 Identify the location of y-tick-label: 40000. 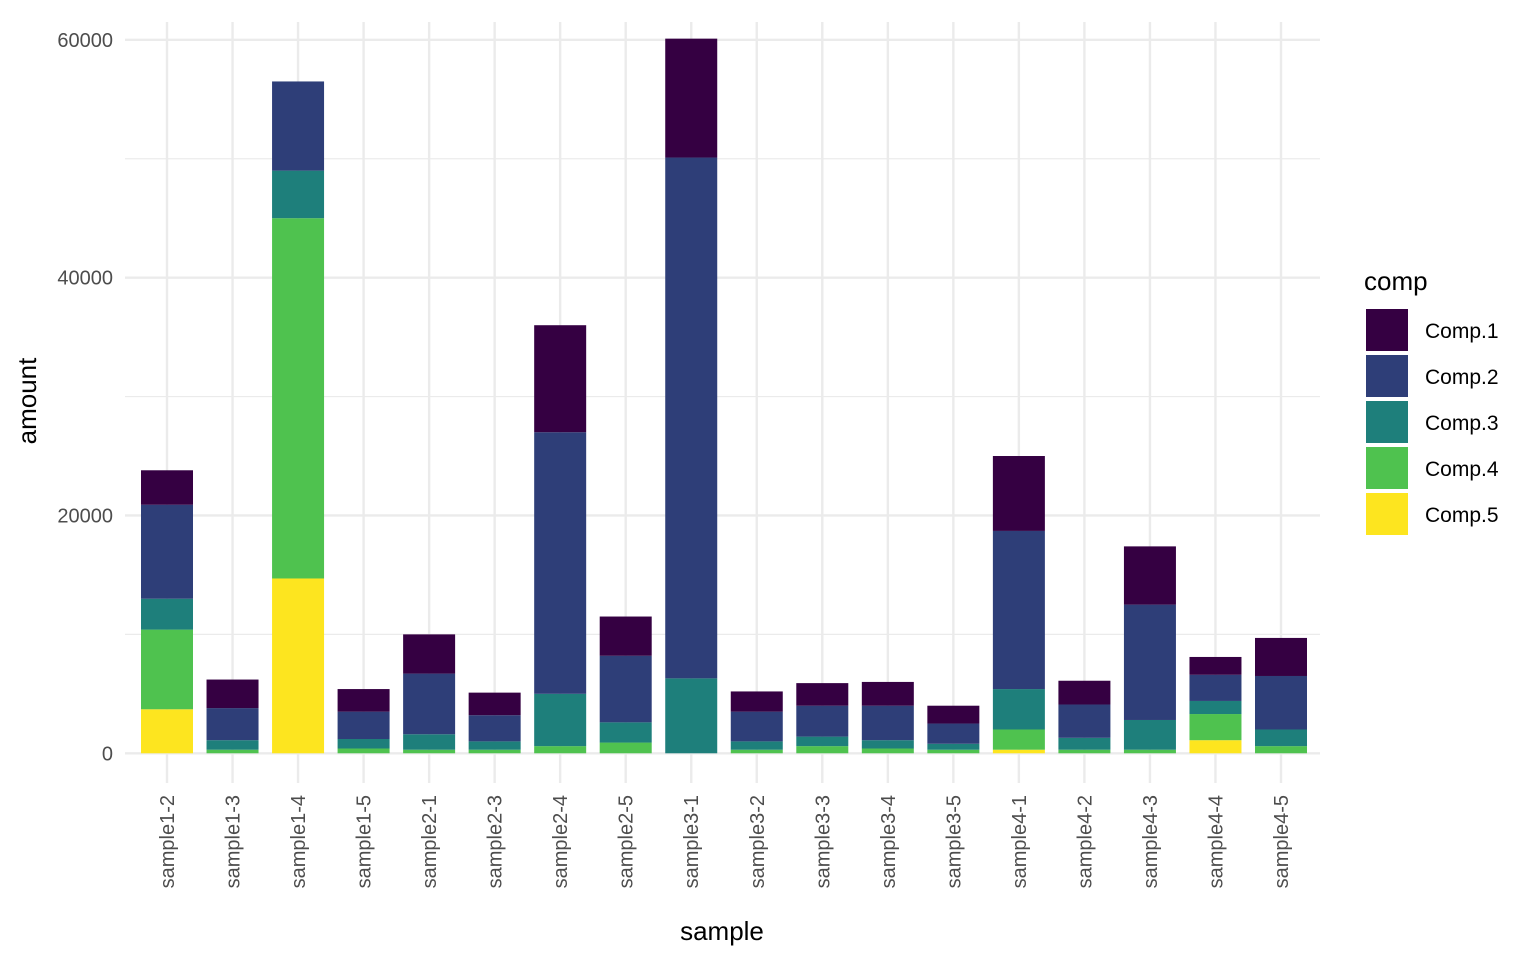
(85, 279).